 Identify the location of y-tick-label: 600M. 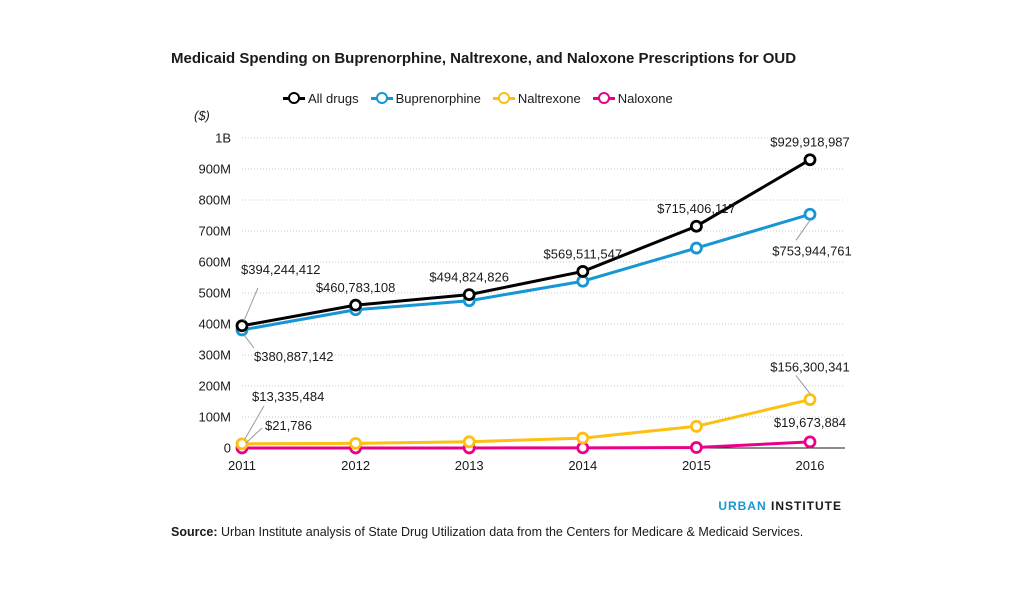
(214, 262).